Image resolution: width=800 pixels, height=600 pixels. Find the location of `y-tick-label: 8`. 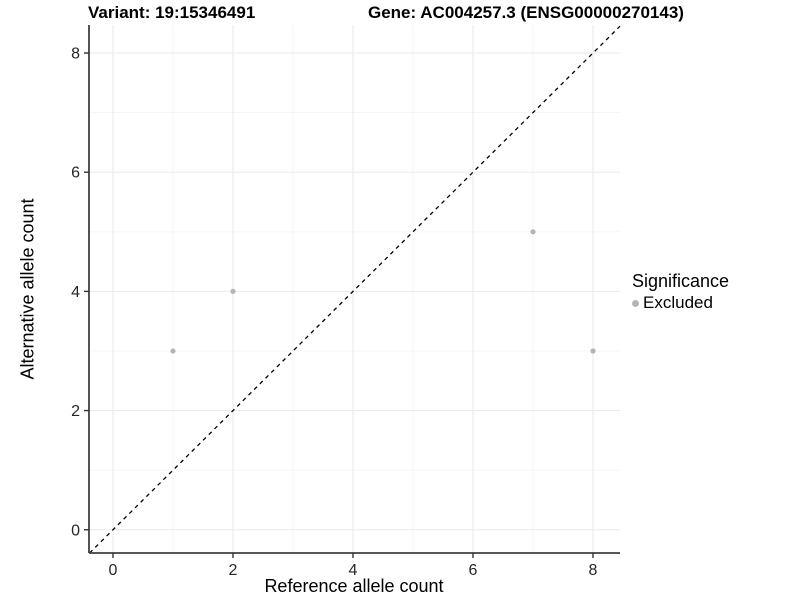

y-tick-label: 8 is located at coordinates (75, 54).